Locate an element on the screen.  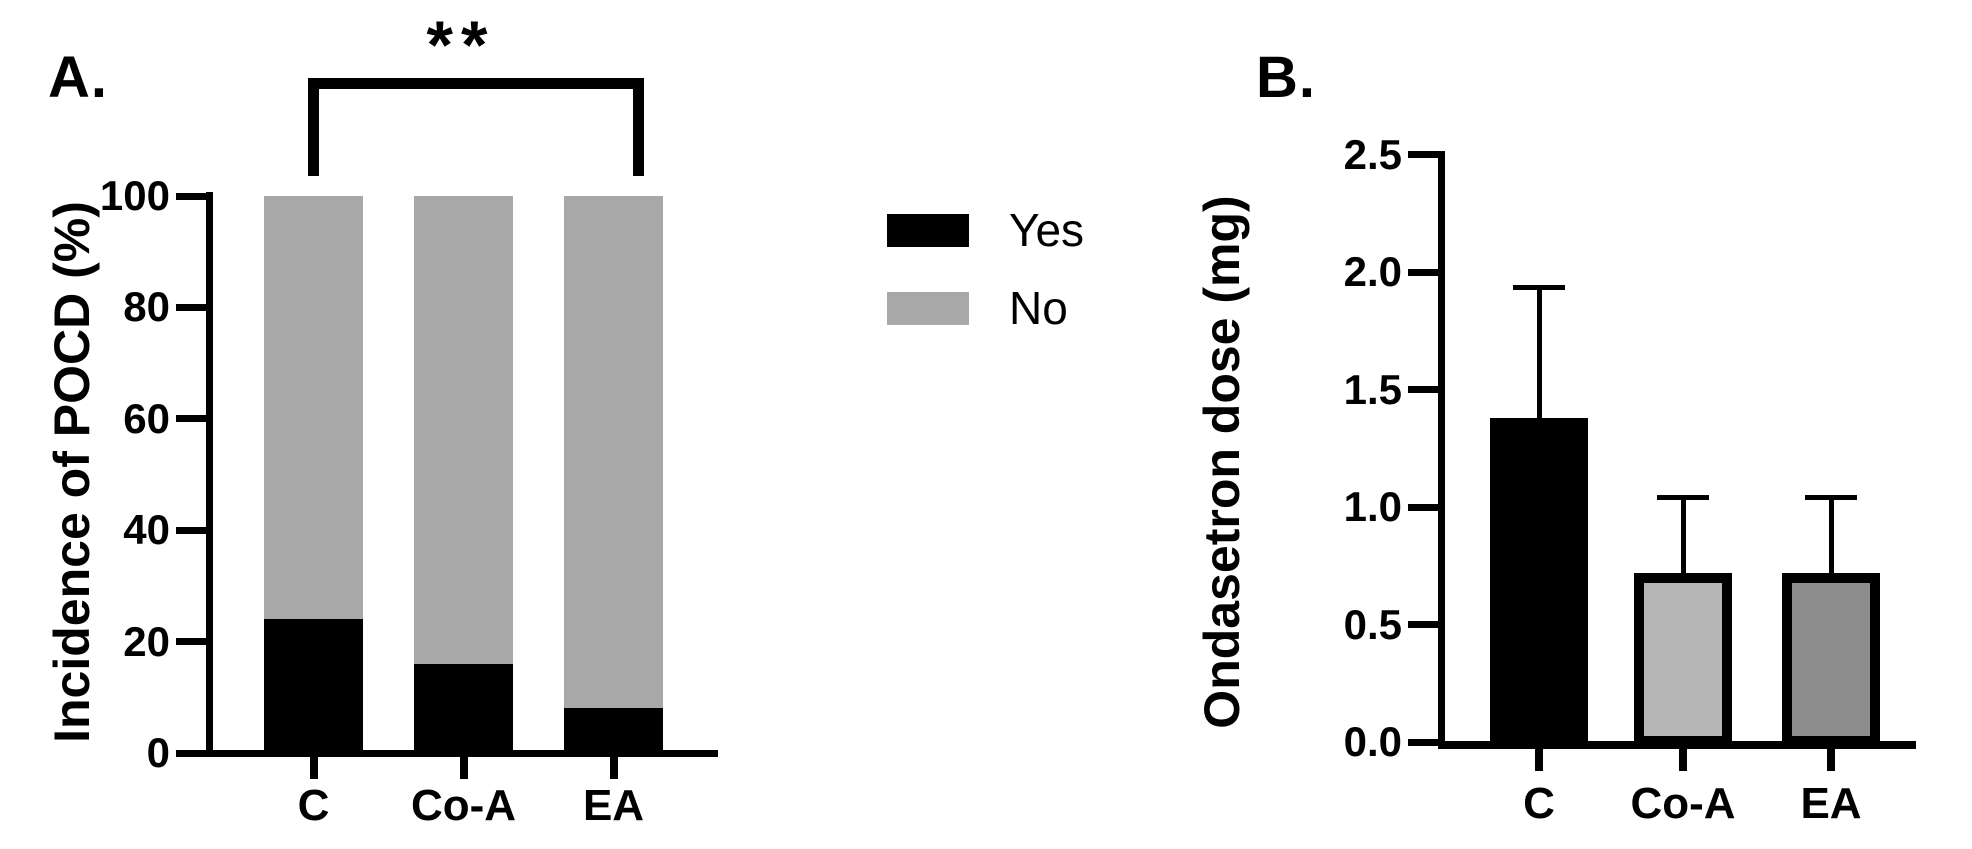
bar-b-Co-A is located at coordinates (1683, 659).